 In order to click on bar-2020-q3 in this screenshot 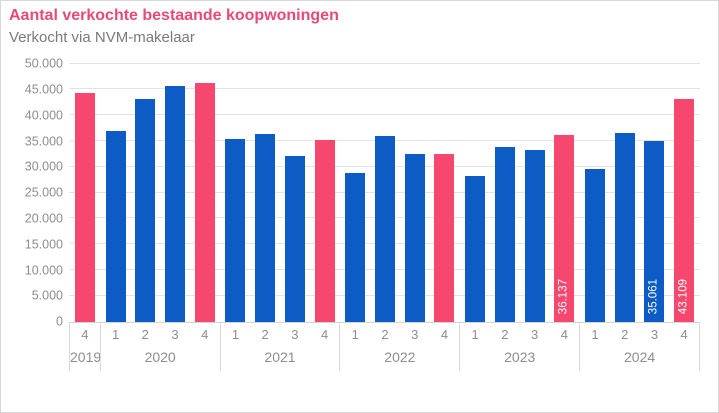, I will do `click(175, 203)`.